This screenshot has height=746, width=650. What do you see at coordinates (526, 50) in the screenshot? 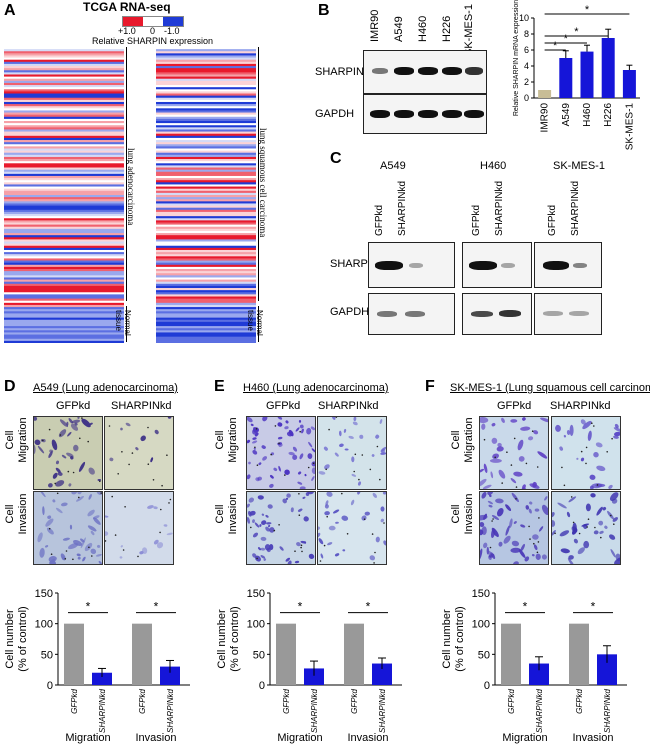
I see `y-tick-label: 6` at bounding box center [526, 50].